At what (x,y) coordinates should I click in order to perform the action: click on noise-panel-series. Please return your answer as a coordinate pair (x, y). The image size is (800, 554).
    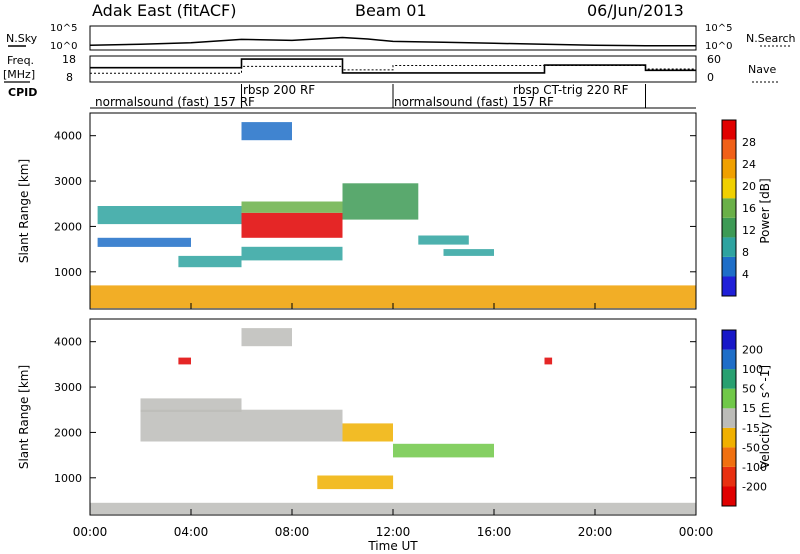
    Looking at the image, I should click on (392, 41).